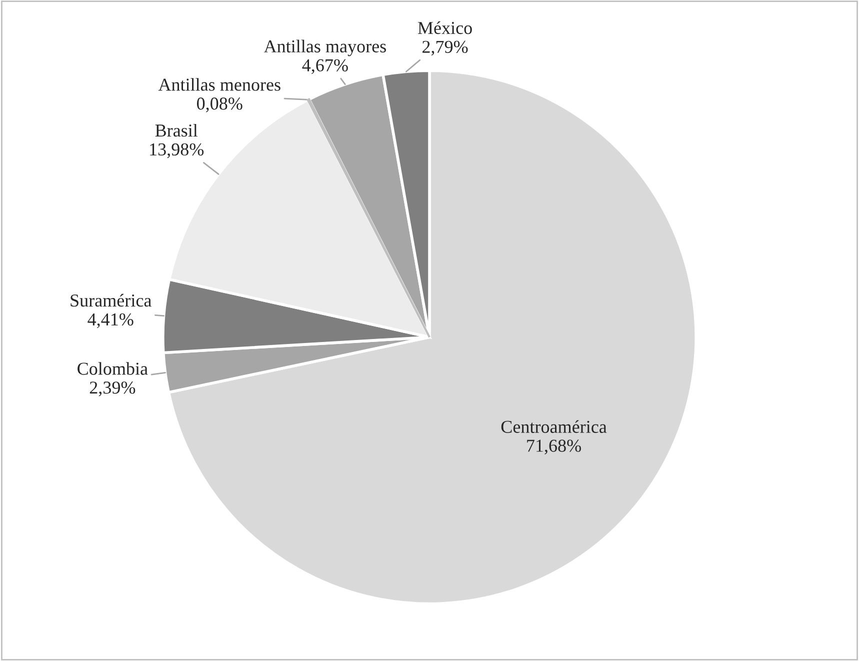  I want to click on slice-label: Antillas mayores, so click(325, 48).